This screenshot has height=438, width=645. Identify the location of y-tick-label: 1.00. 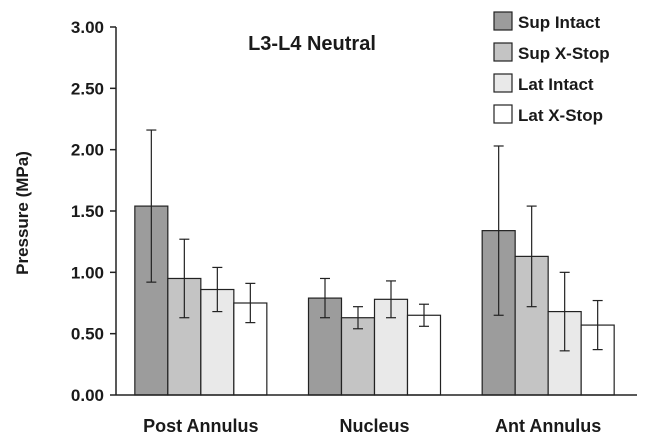
(87, 272).